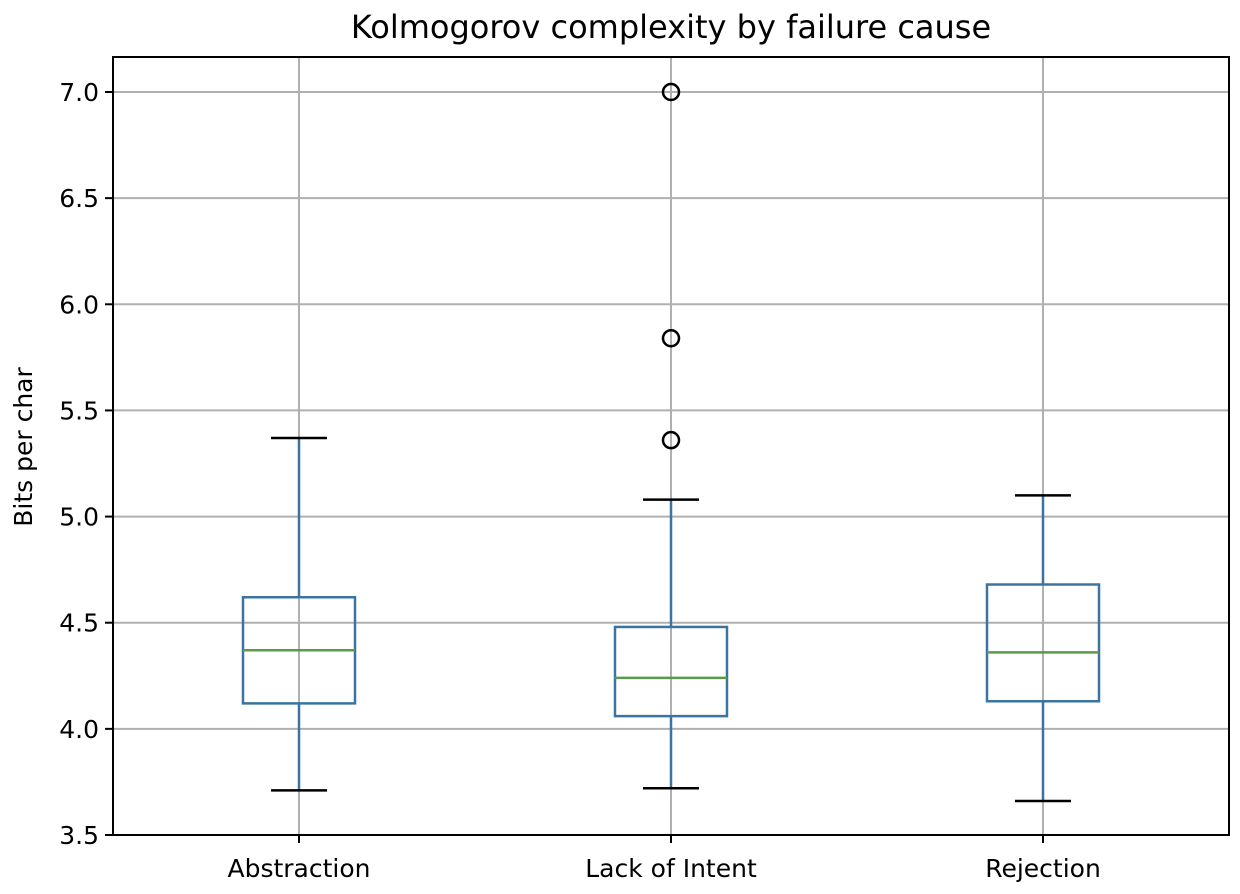  What do you see at coordinates (299, 614) in the screenshot?
I see `box-plot-abstraction` at bounding box center [299, 614].